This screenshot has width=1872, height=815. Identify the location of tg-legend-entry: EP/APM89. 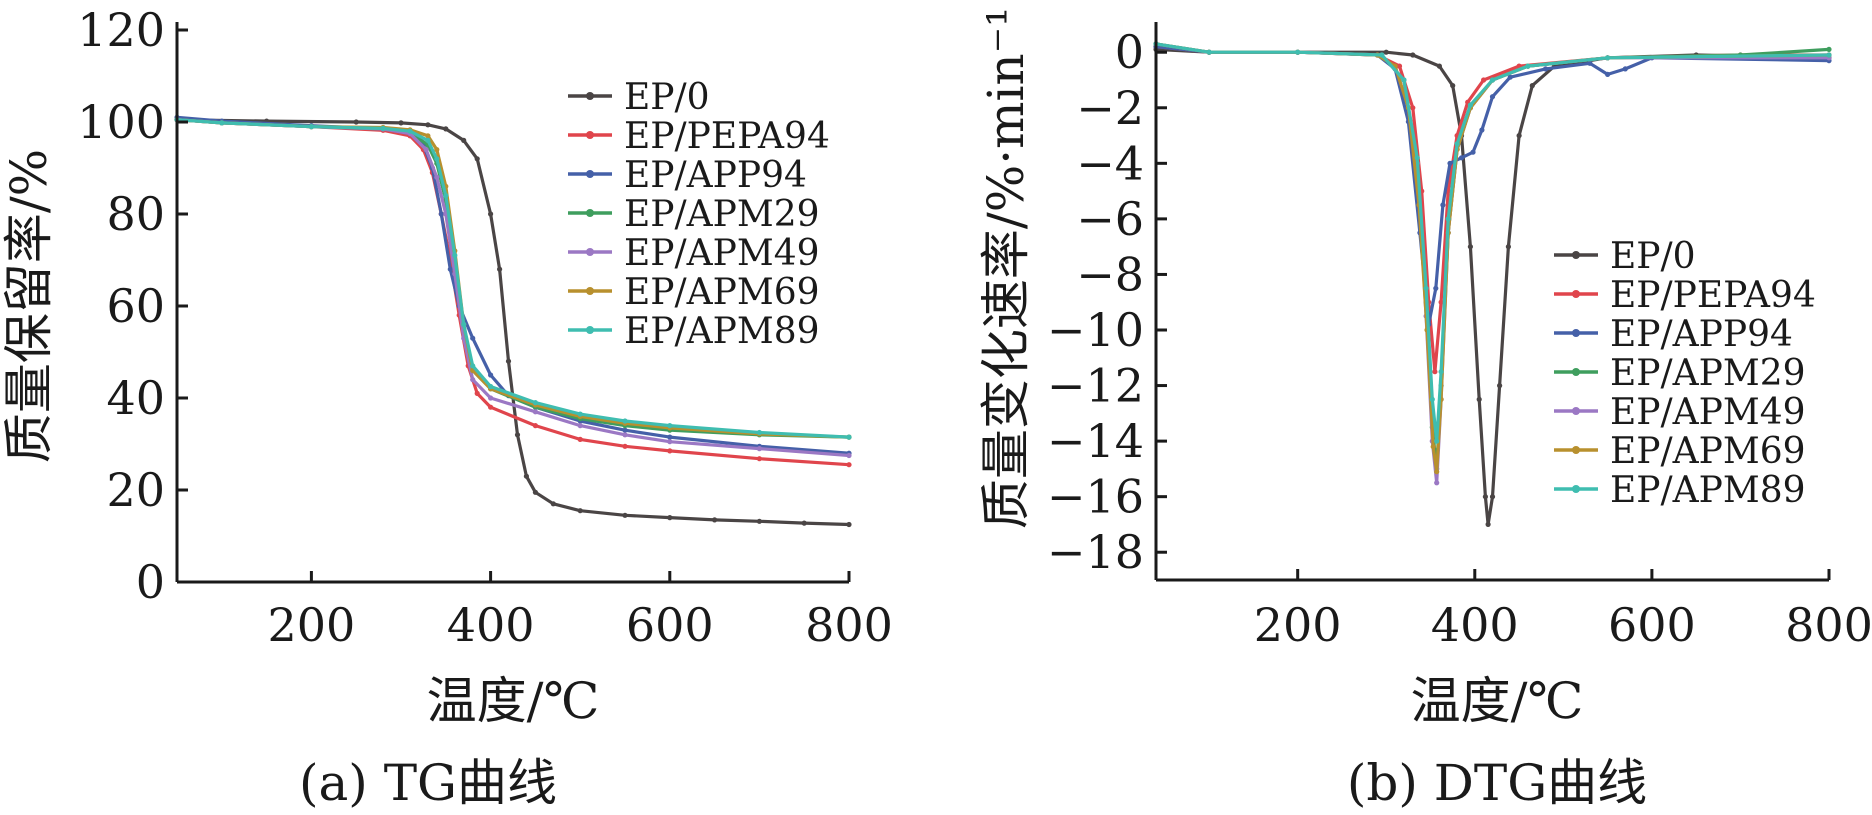
(694, 331).